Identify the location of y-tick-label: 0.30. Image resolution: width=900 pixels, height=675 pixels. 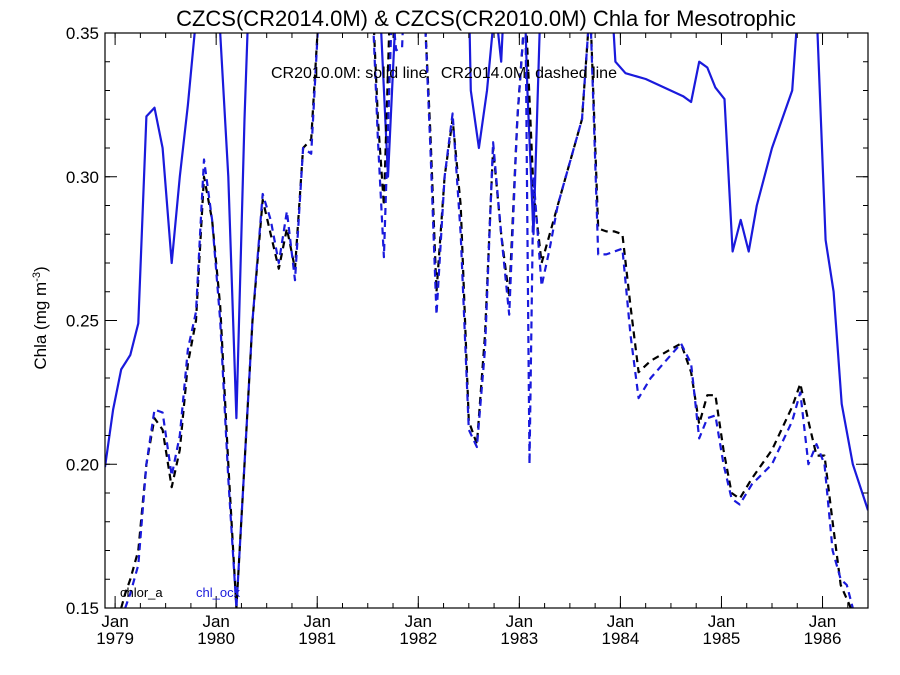
(82, 177).